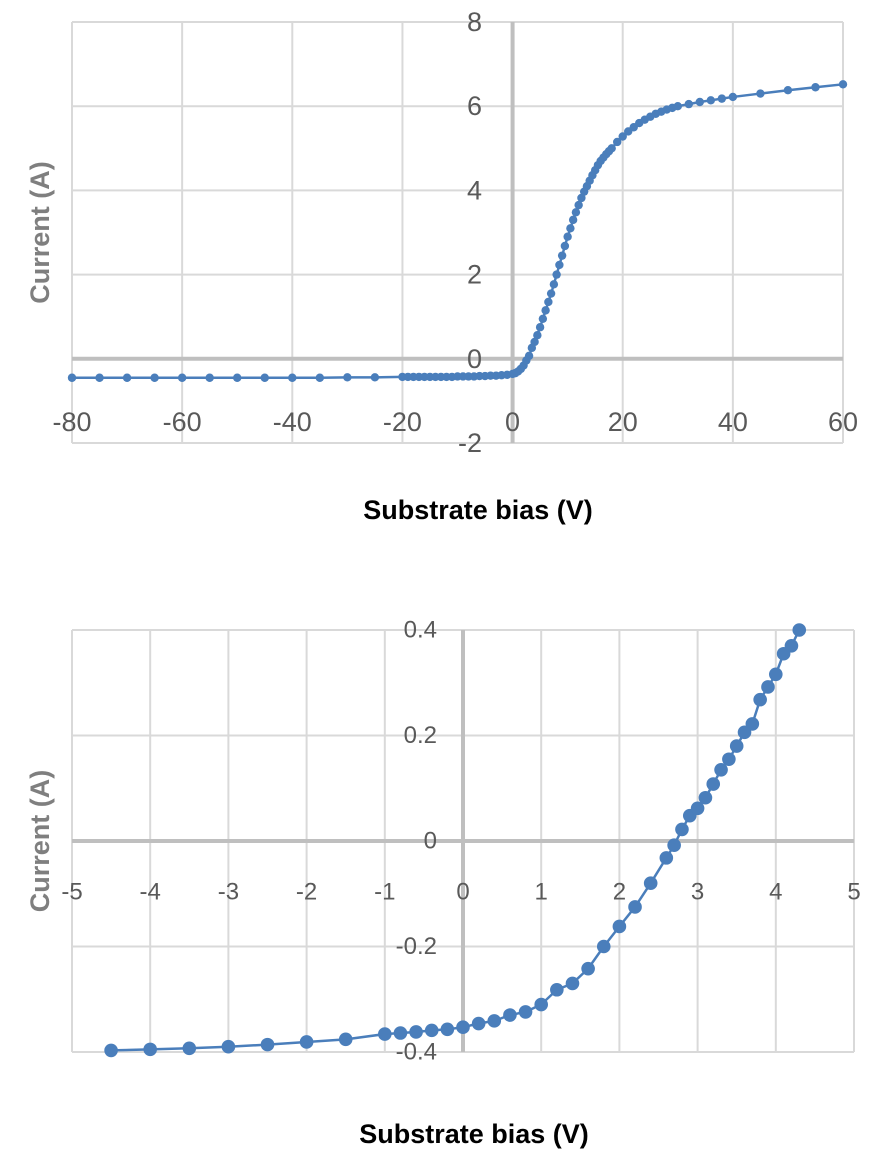 The height and width of the screenshot is (1153, 870). Describe the element at coordinates (416, 946) in the screenshot. I see `y-tick-label: -0.2` at that location.